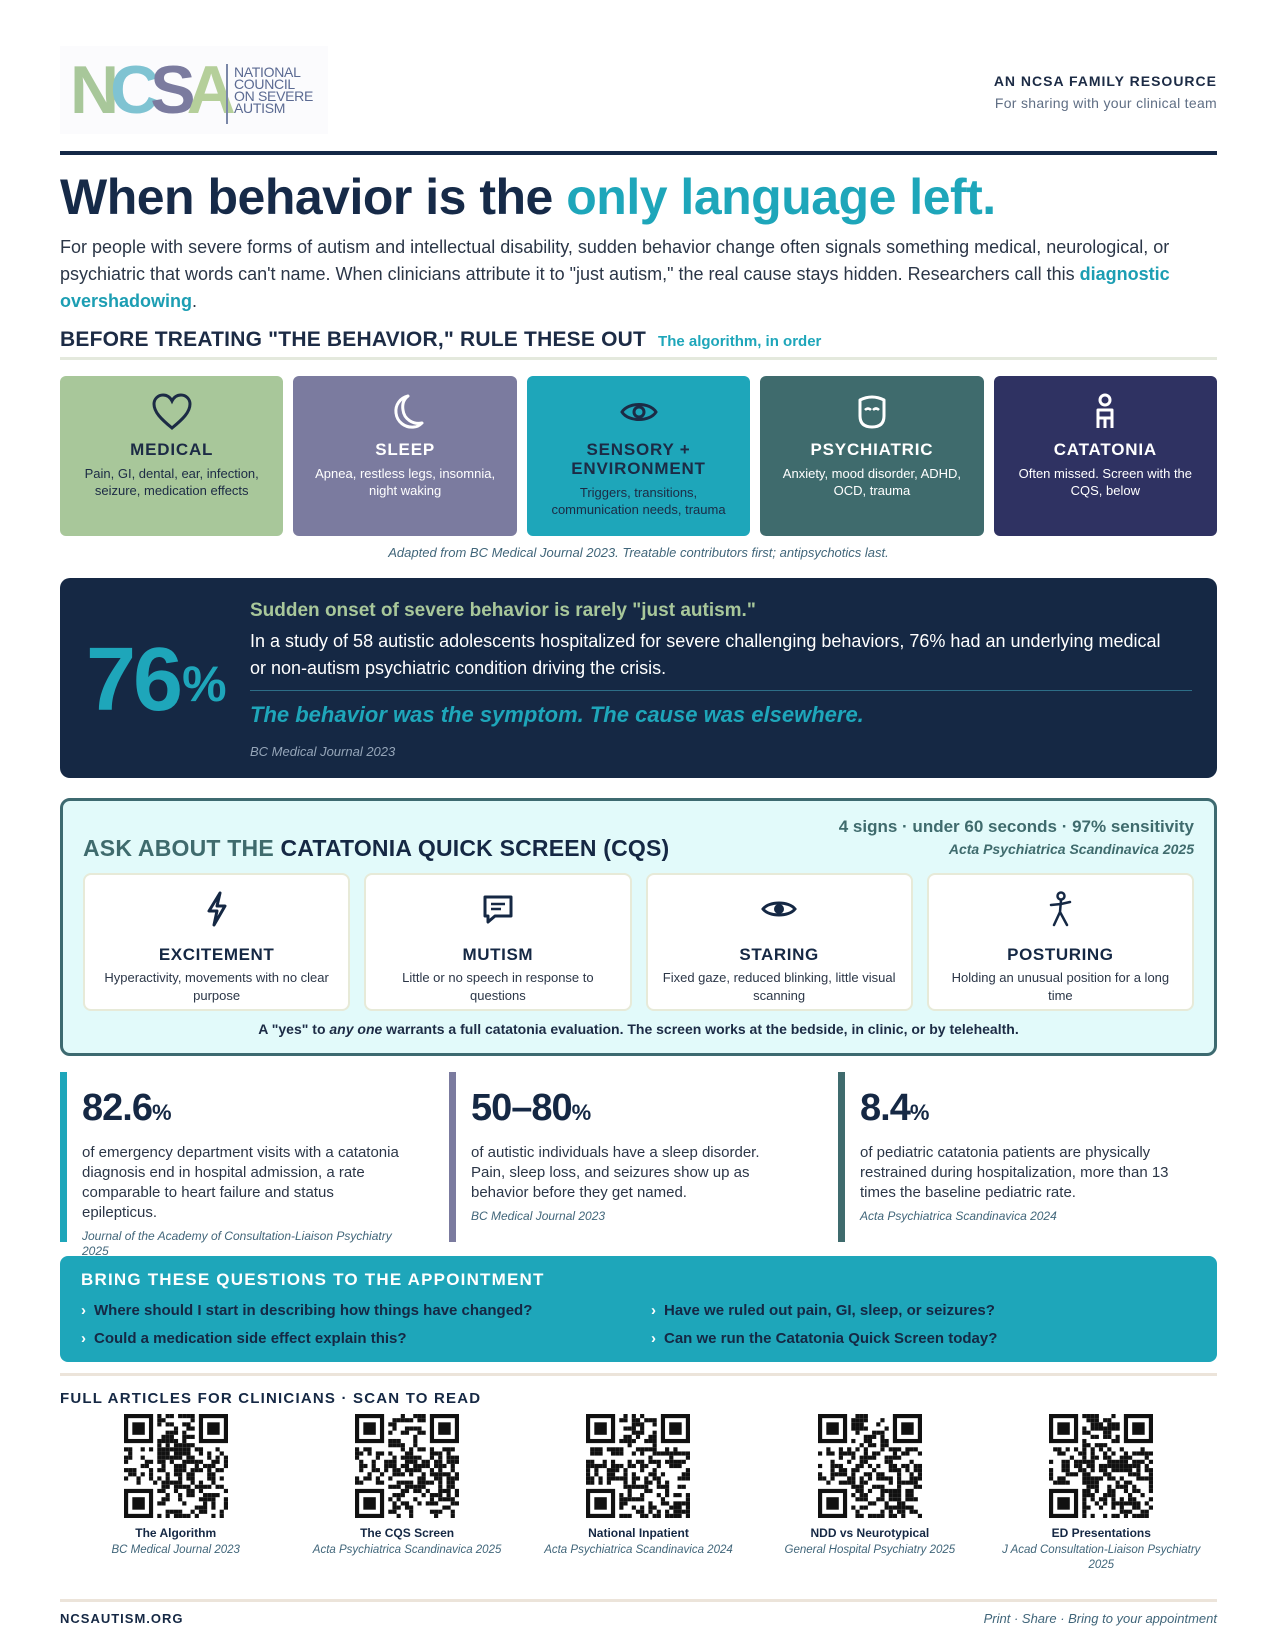 This screenshot has width=1275, height=1651. What do you see at coordinates (638, 1600) in the screenshot?
I see `footer-divider` at bounding box center [638, 1600].